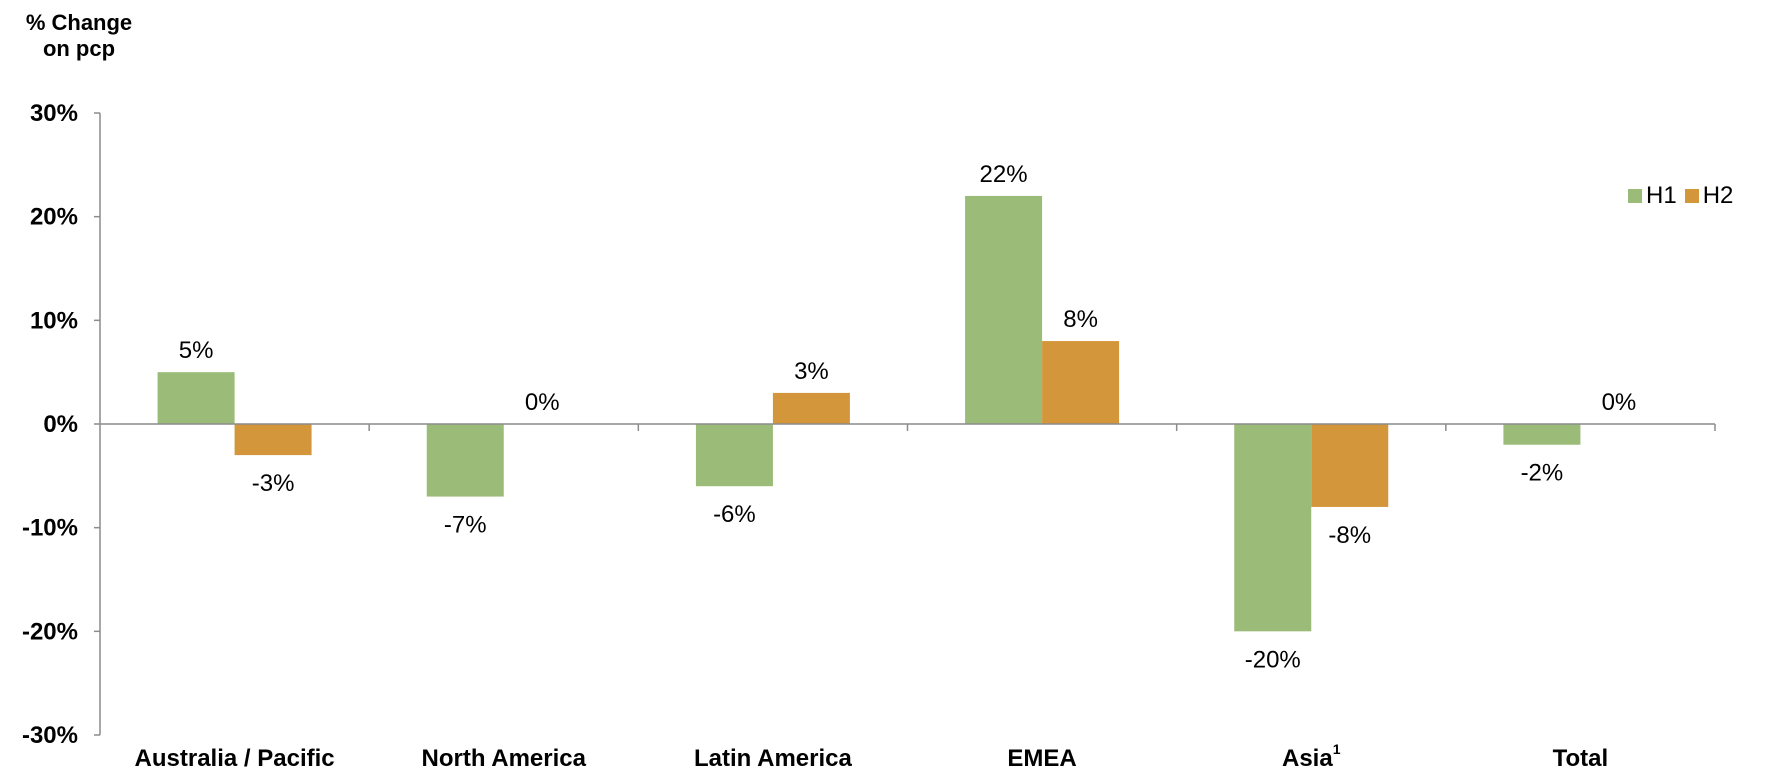  Describe the element at coordinates (50, 528) in the screenshot. I see `y-tick-label-4: -10%` at that location.